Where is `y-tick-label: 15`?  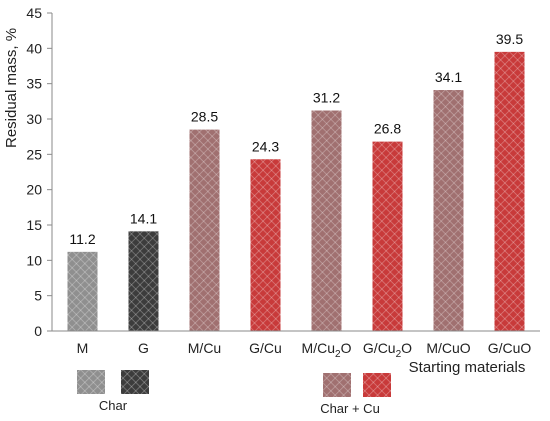
y-tick-label: 15 is located at coordinates (34, 225).